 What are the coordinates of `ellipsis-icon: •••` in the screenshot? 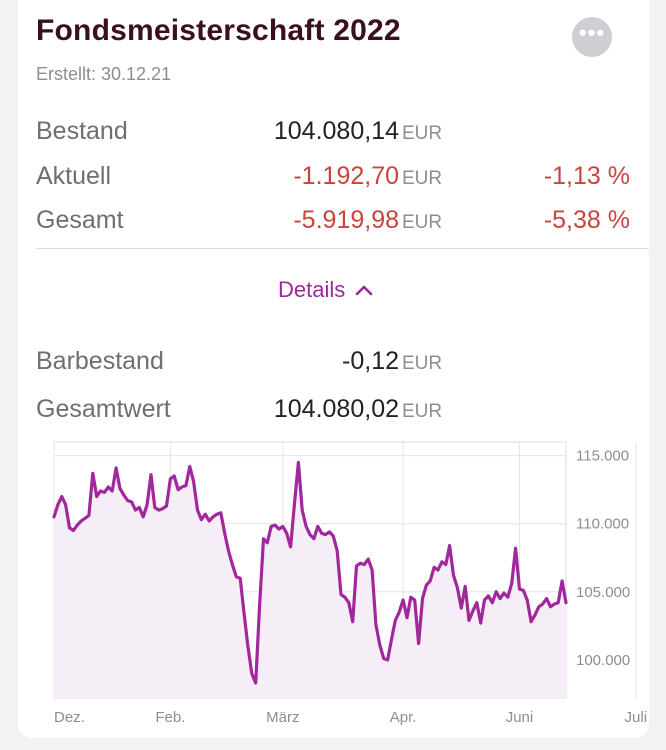 It's located at (592, 32).